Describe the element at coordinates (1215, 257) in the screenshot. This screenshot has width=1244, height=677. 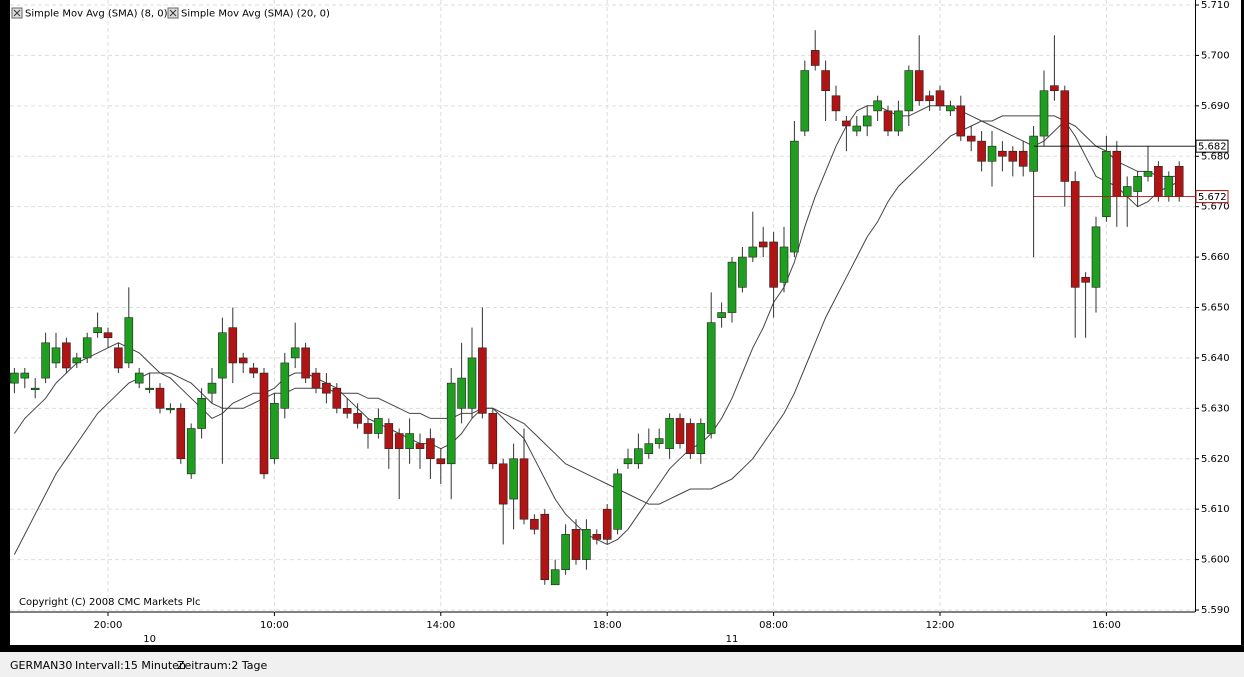
I see `y-tick-label: 5.660` at that location.